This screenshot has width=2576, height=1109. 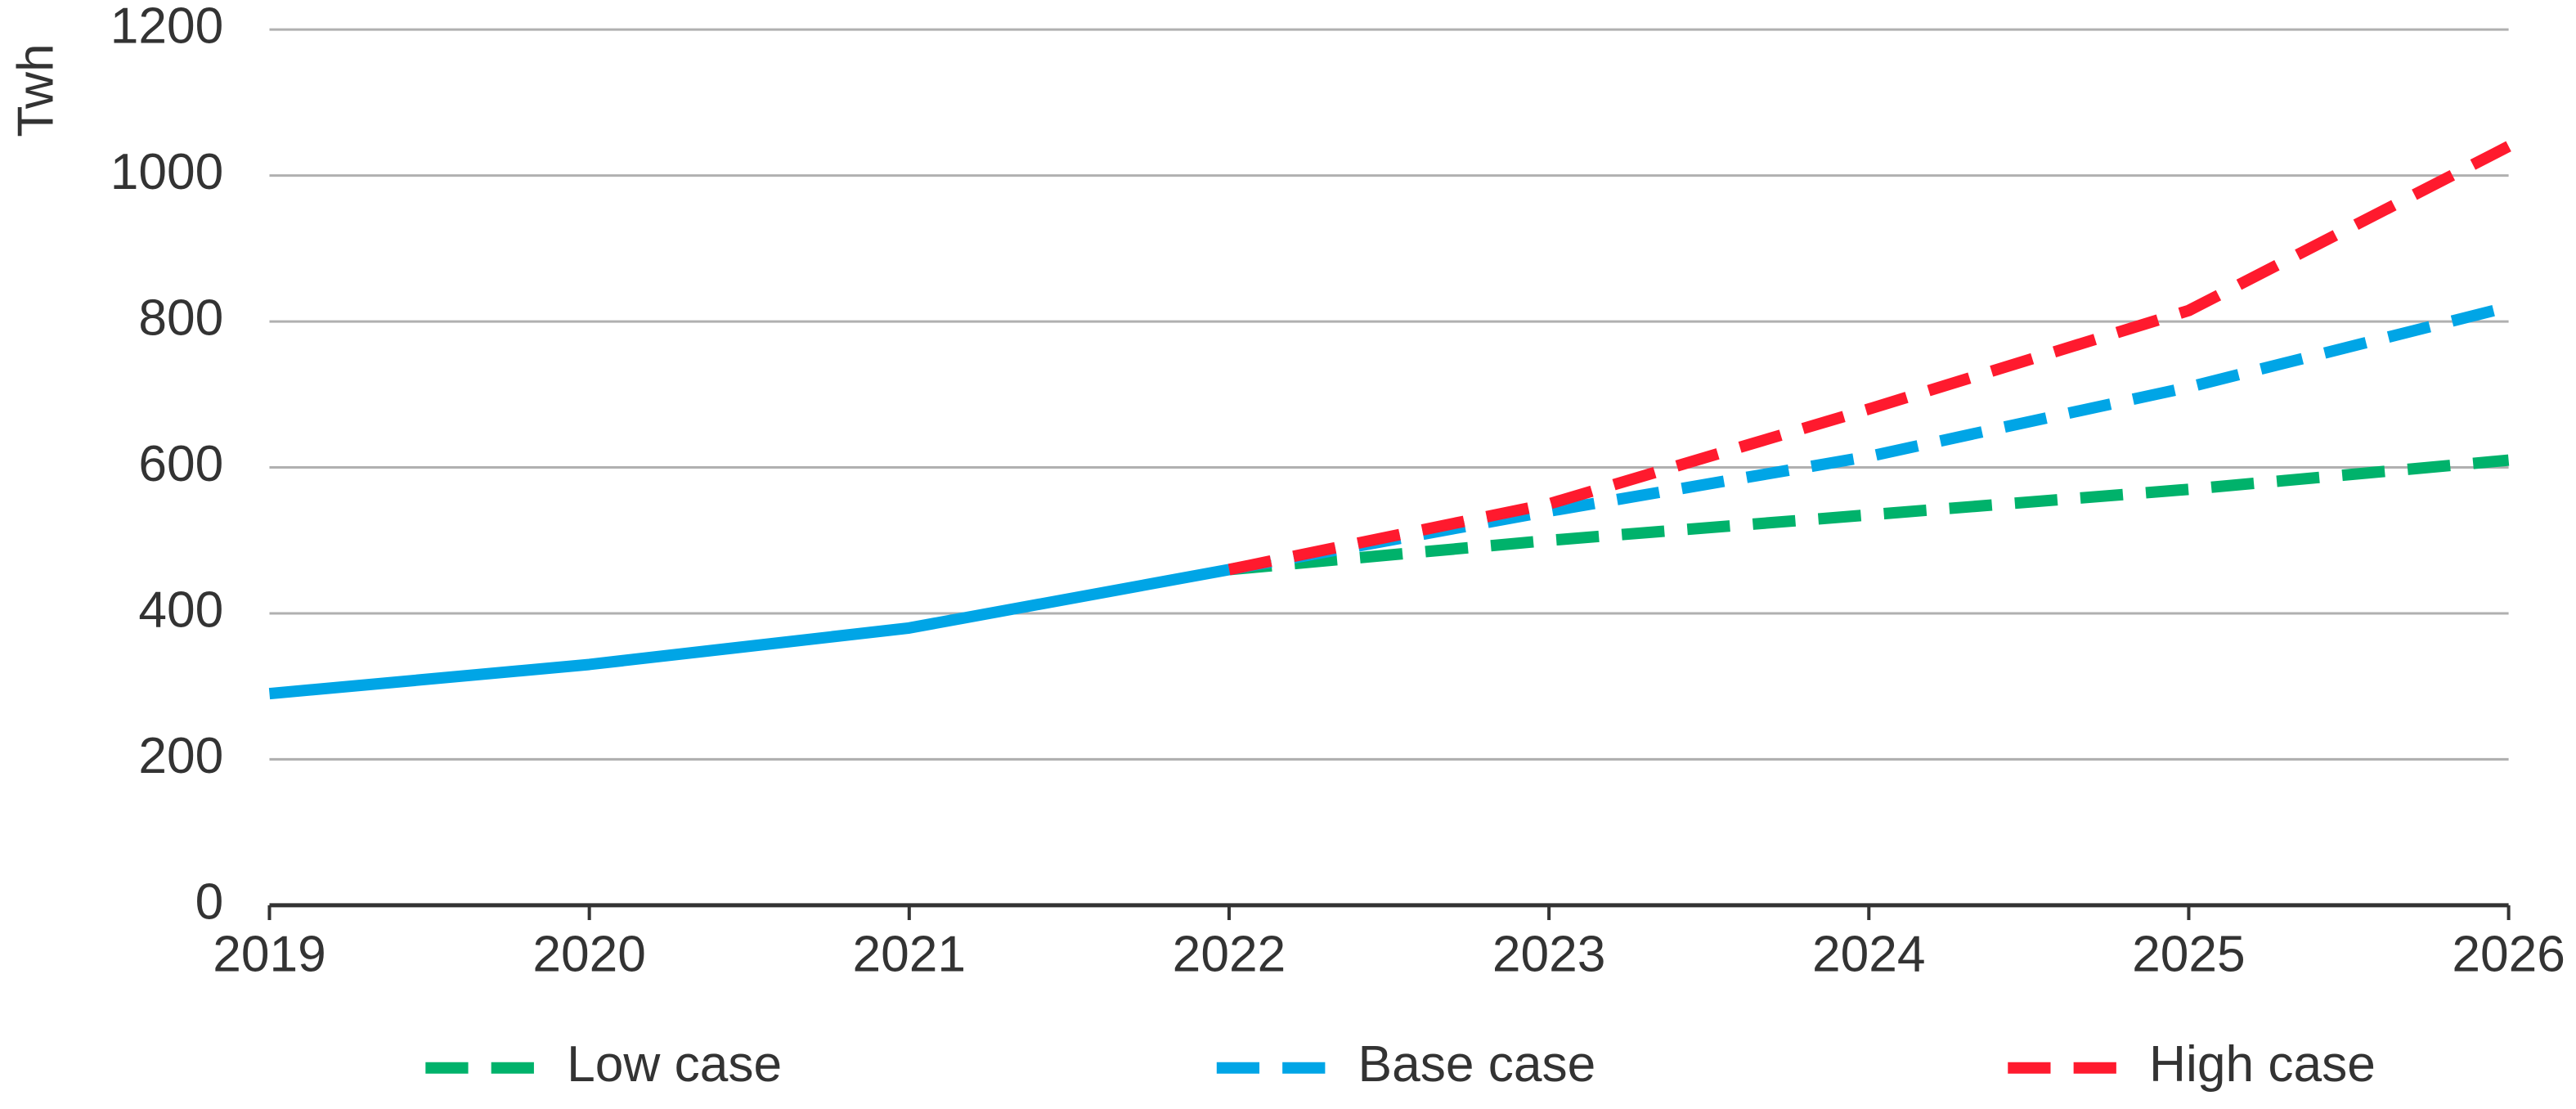 I want to click on y-tick-label: 0, so click(x=210, y=902).